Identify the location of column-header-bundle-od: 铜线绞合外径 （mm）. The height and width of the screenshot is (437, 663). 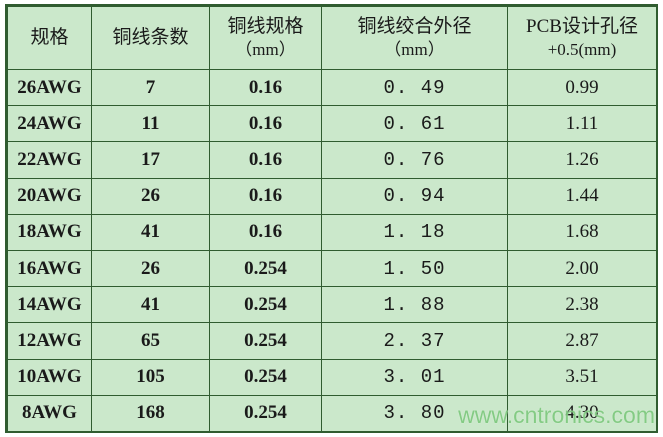
(414, 38).